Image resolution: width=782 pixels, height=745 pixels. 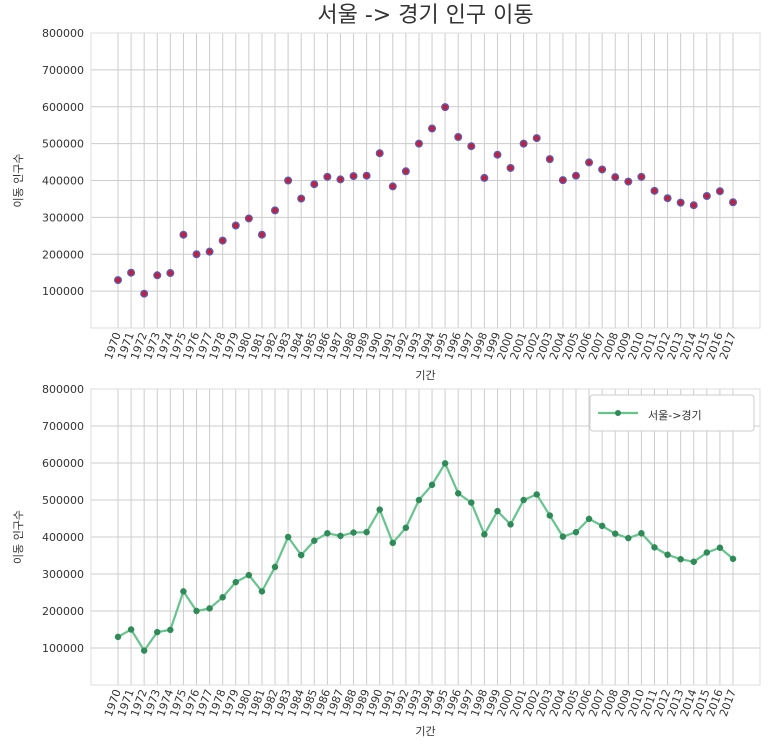 What do you see at coordinates (425, 15) in the screenshot?
I see `chart-title: 서울 -> 경기 인구 이동` at bounding box center [425, 15].